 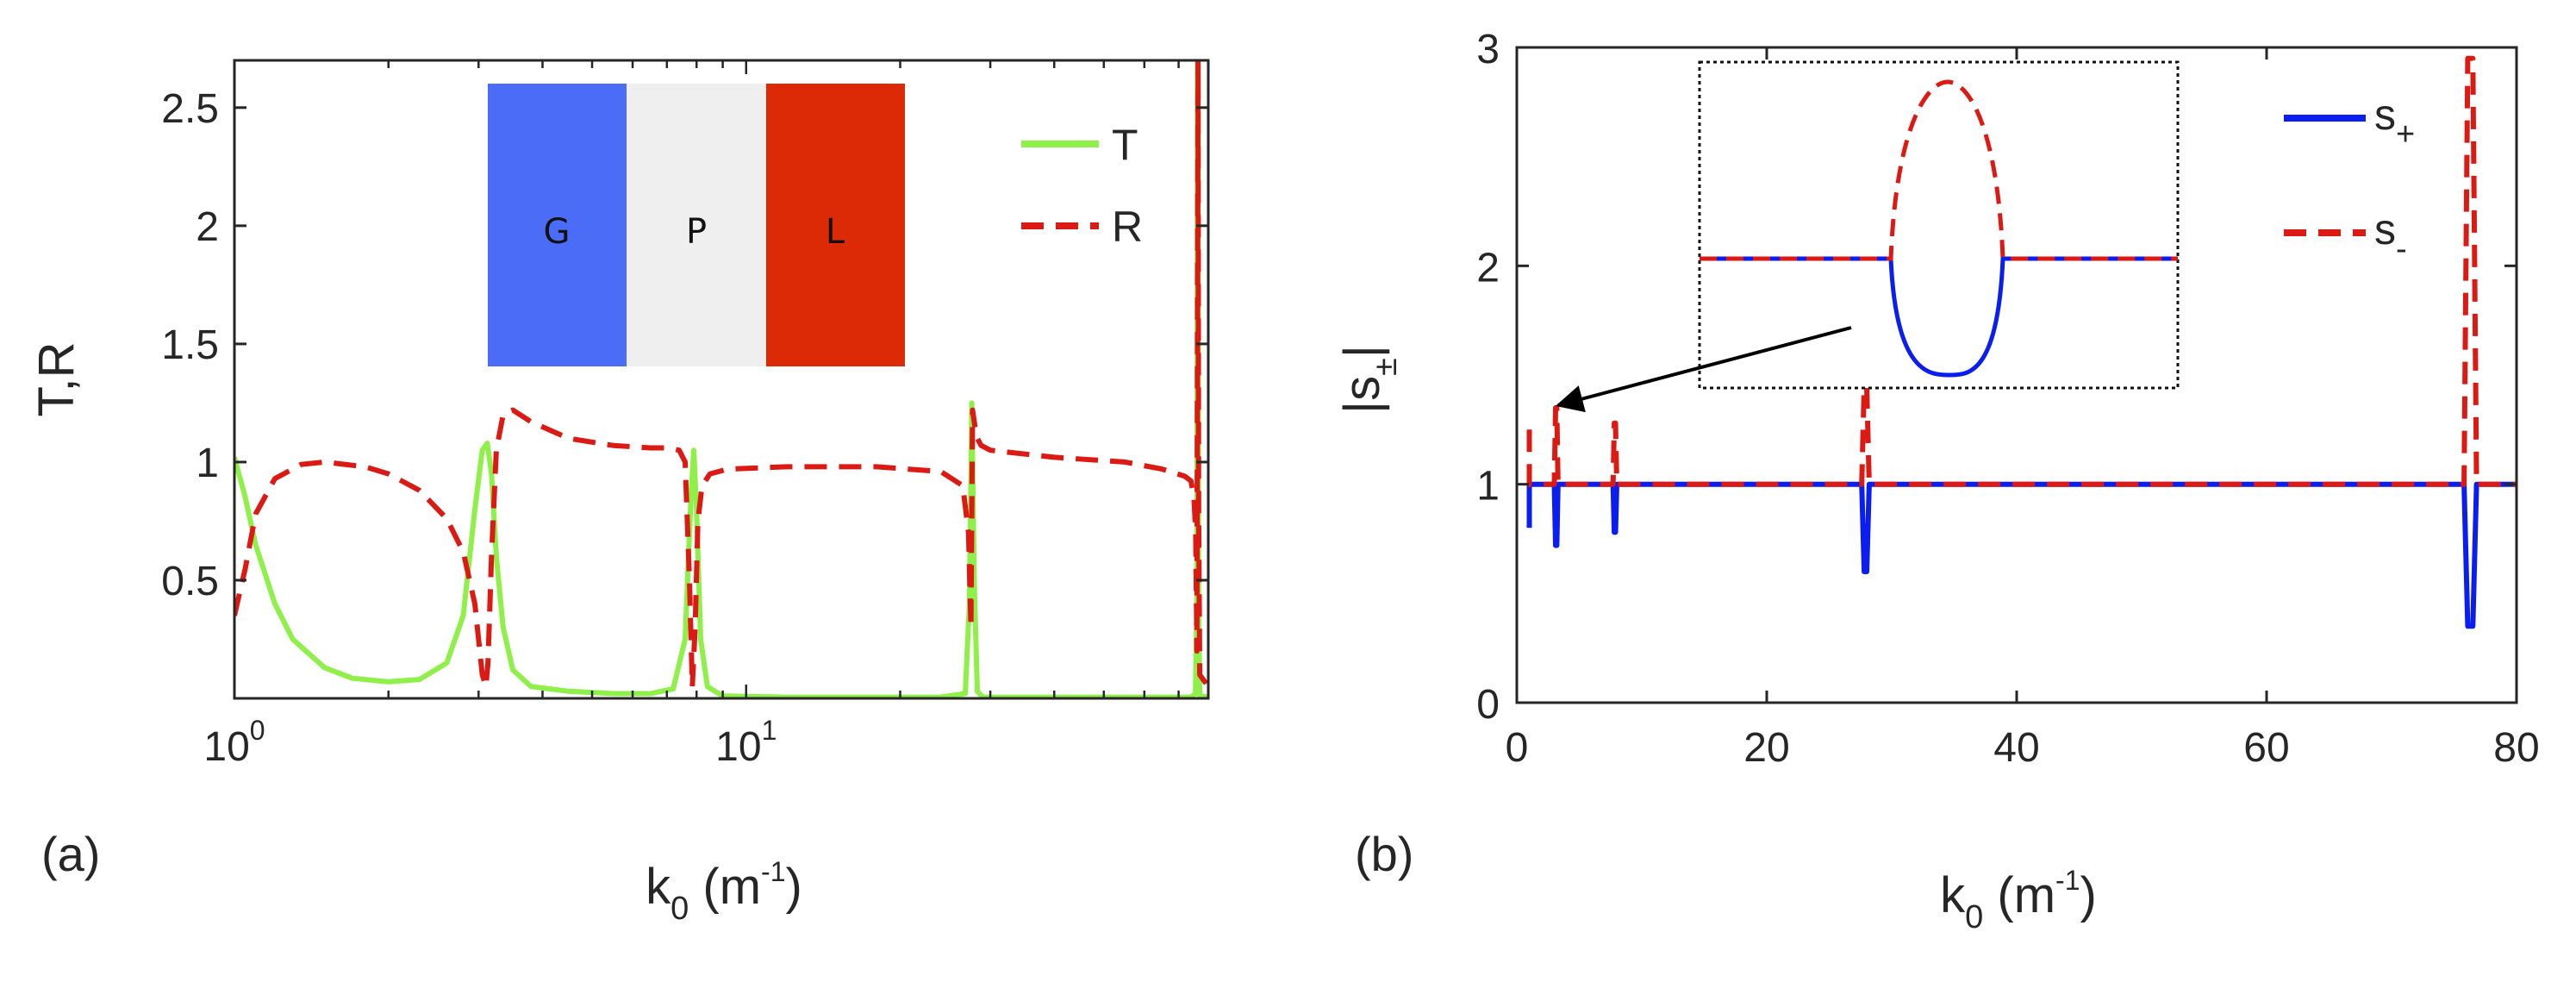 I want to click on panel-b-y-label-sub: ±, so click(x=1386, y=367).